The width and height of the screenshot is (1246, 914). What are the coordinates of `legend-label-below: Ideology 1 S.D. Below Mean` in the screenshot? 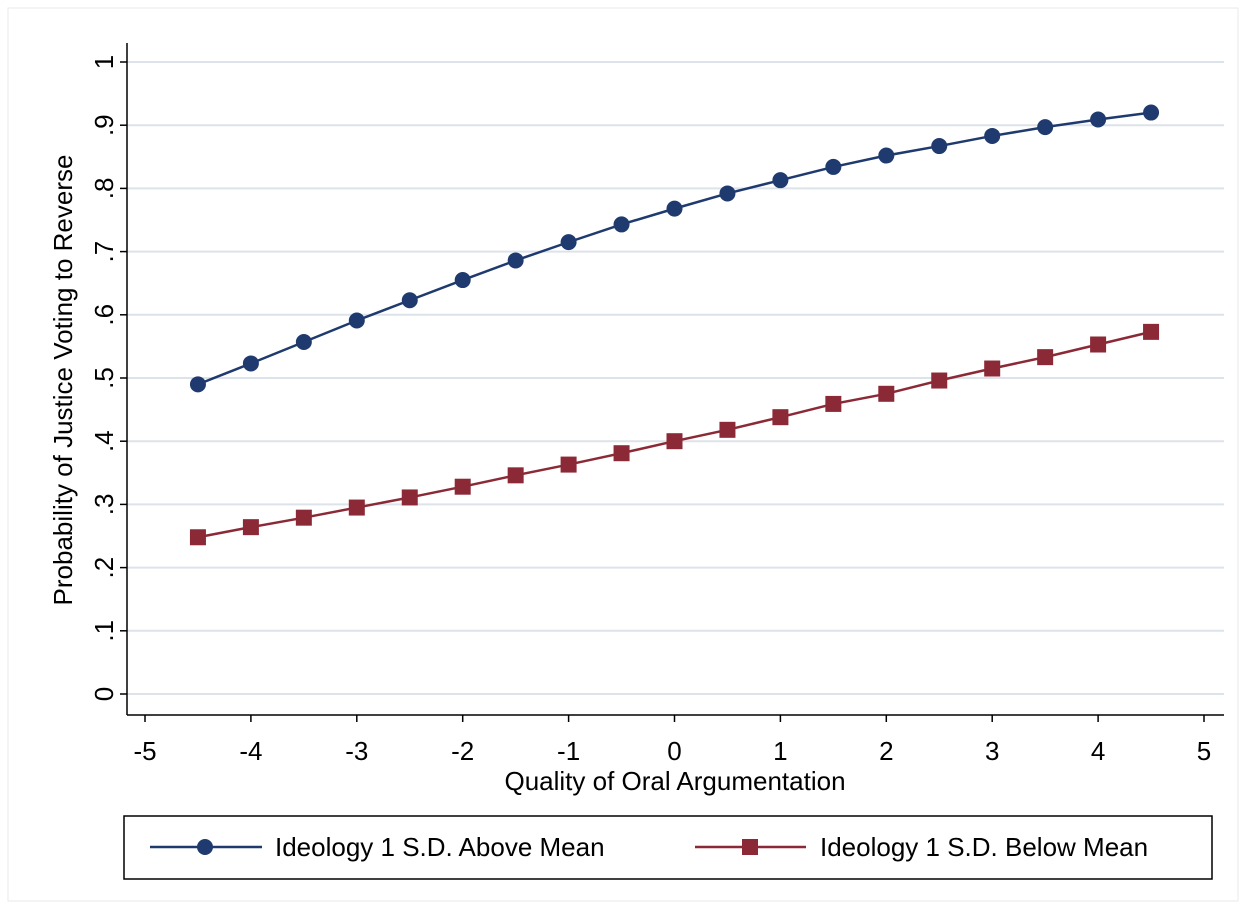 It's located at (984, 847).